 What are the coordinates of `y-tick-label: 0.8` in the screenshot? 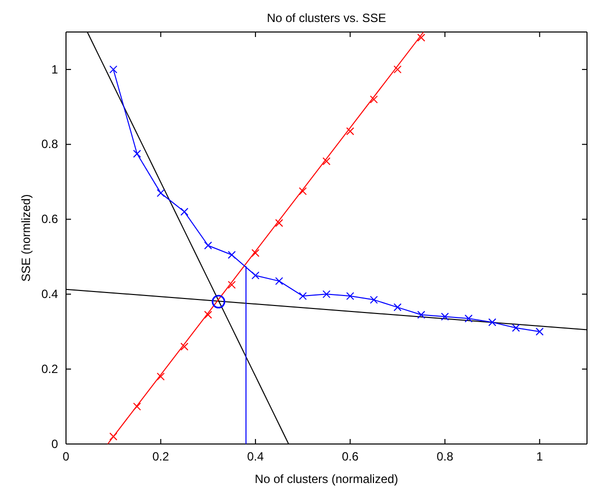 It's located at (49, 144).